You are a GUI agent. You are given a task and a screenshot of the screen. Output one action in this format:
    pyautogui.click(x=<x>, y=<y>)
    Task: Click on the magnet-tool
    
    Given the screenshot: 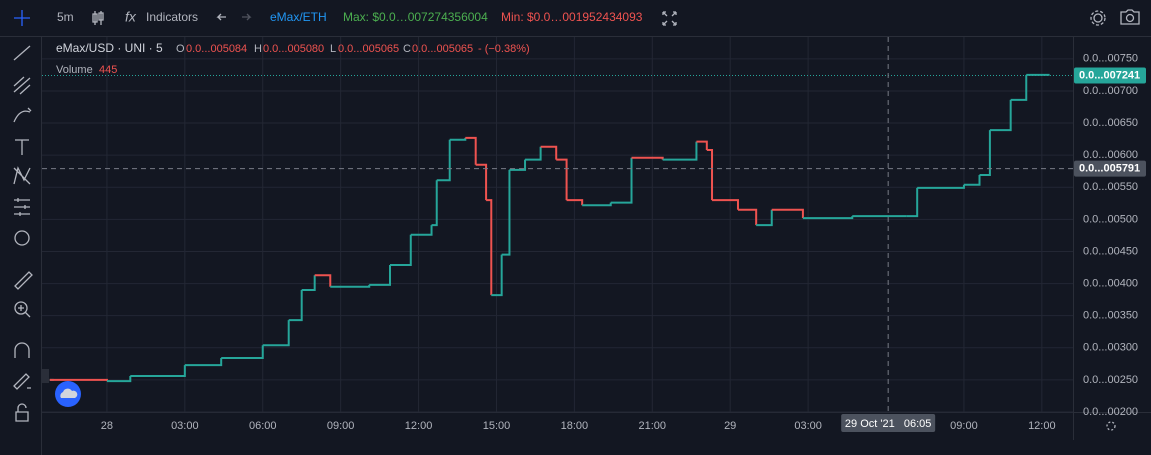 What is the action you would take?
    pyautogui.click(x=22, y=350)
    